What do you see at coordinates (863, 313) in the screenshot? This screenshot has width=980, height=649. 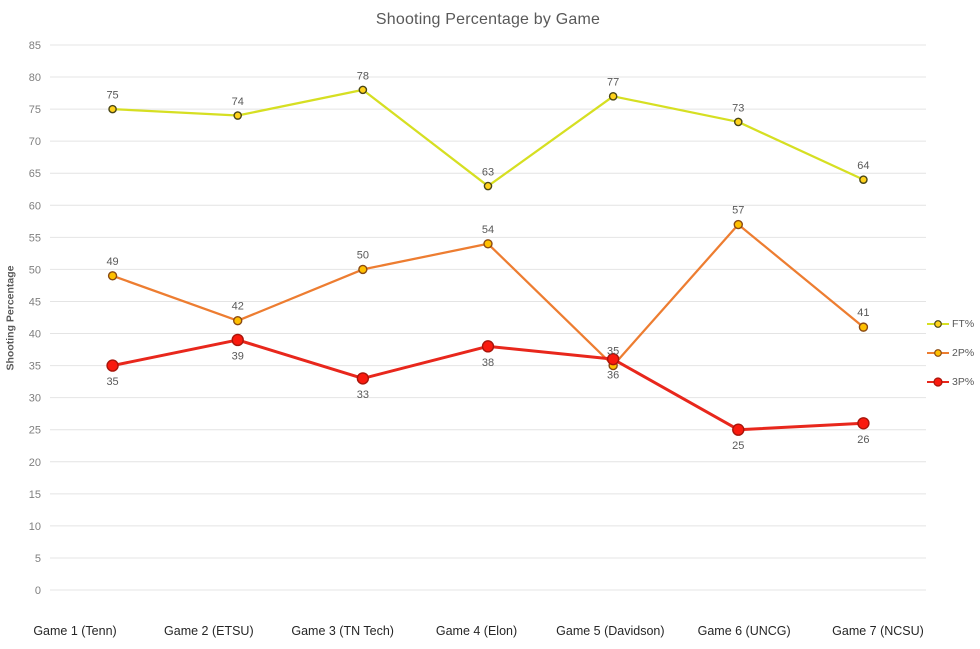 I see `data-label-2p: 41` at bounding box center [863, 313].